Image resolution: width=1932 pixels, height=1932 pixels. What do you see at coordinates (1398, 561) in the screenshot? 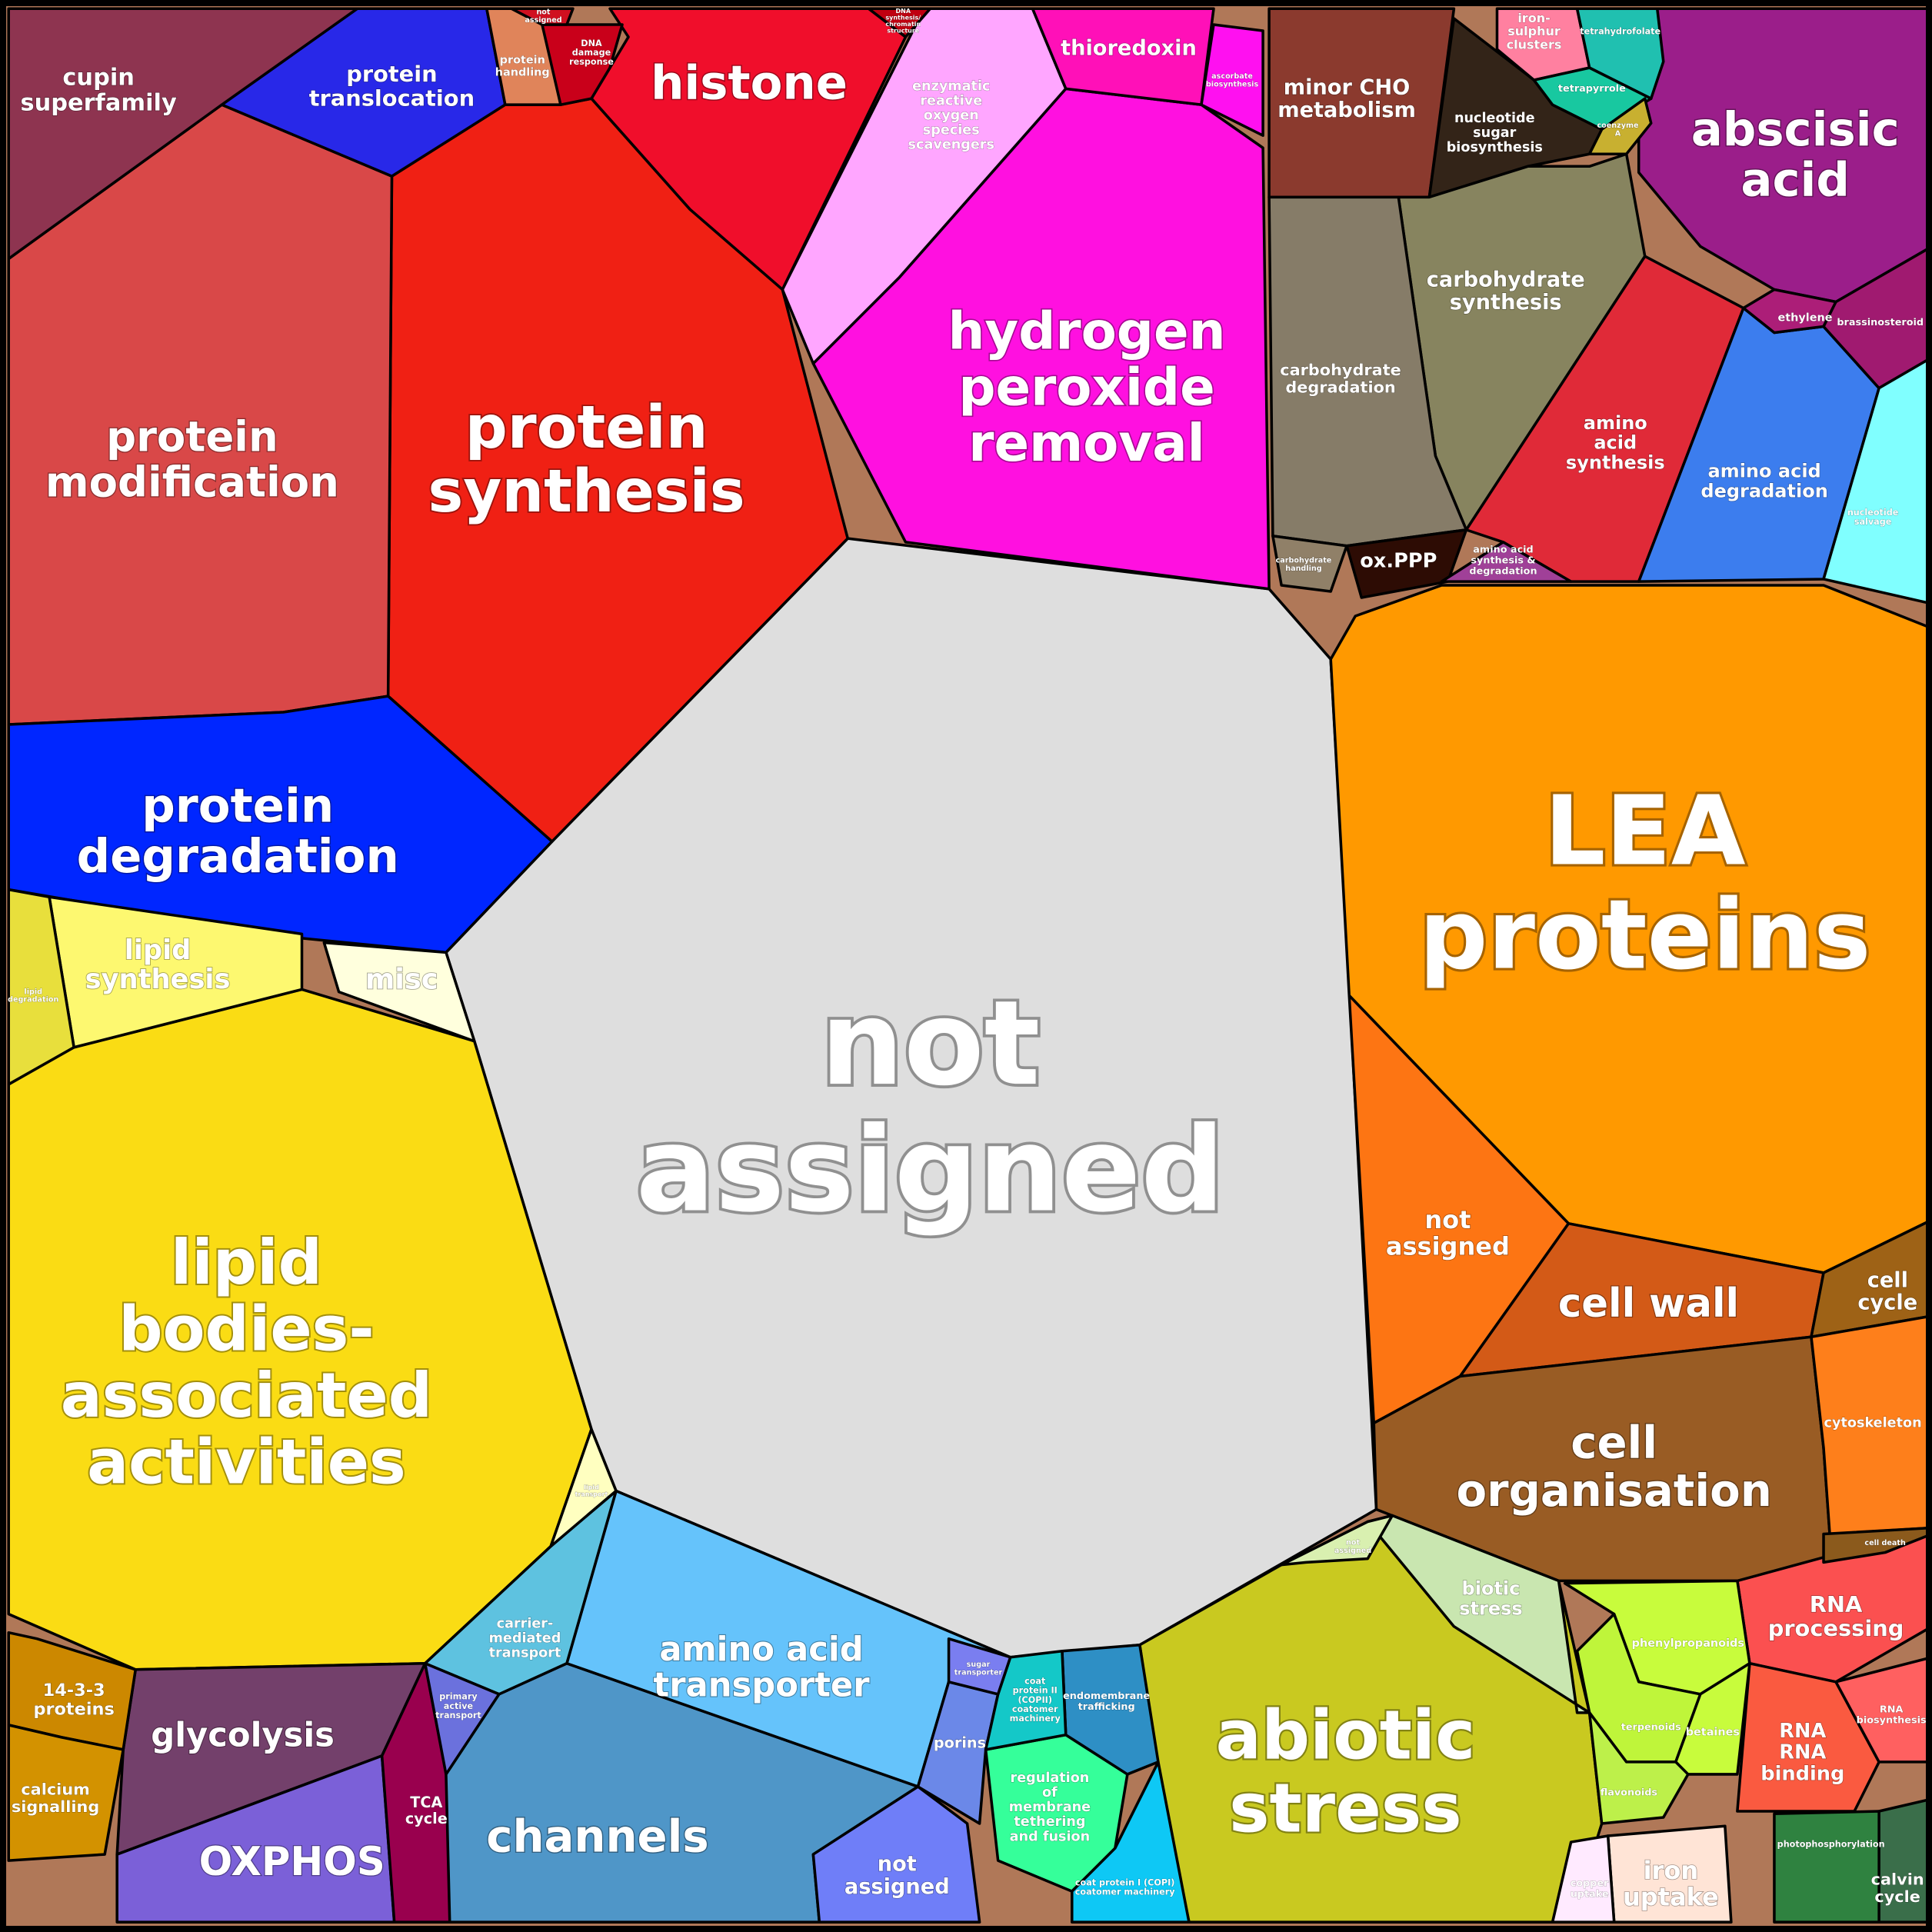
I see `cell-label: ox.PPP` at bounding box center [1398, 561].